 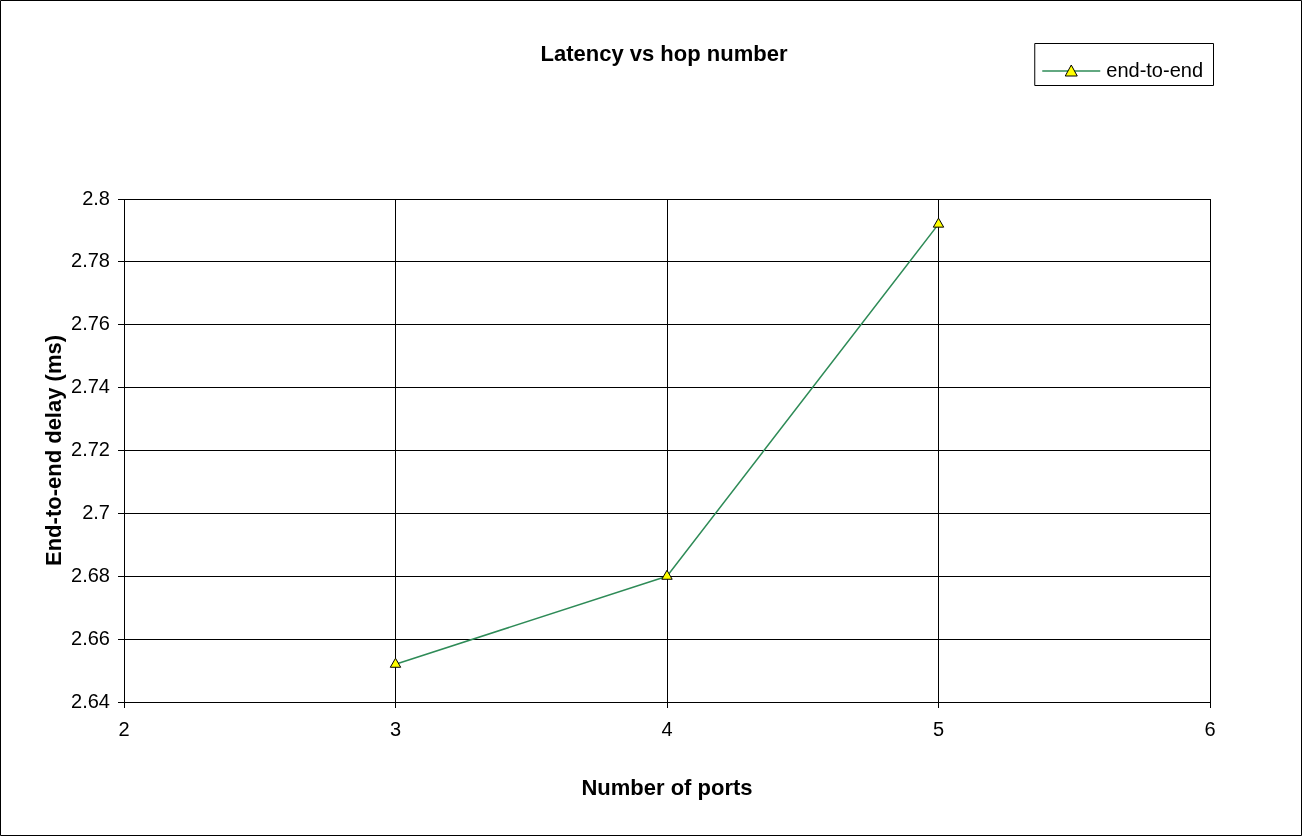 What do you see at coordinates (90, 700) in the screenshot?
I see `y-tick-label: 2.64` at bounding box center [90, 700].